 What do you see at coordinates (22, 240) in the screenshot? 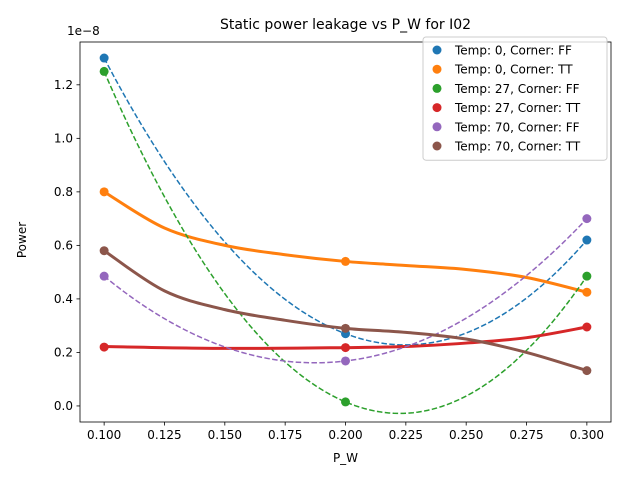
I see `y-axis-label: Power` at bounding box center [22, 240].